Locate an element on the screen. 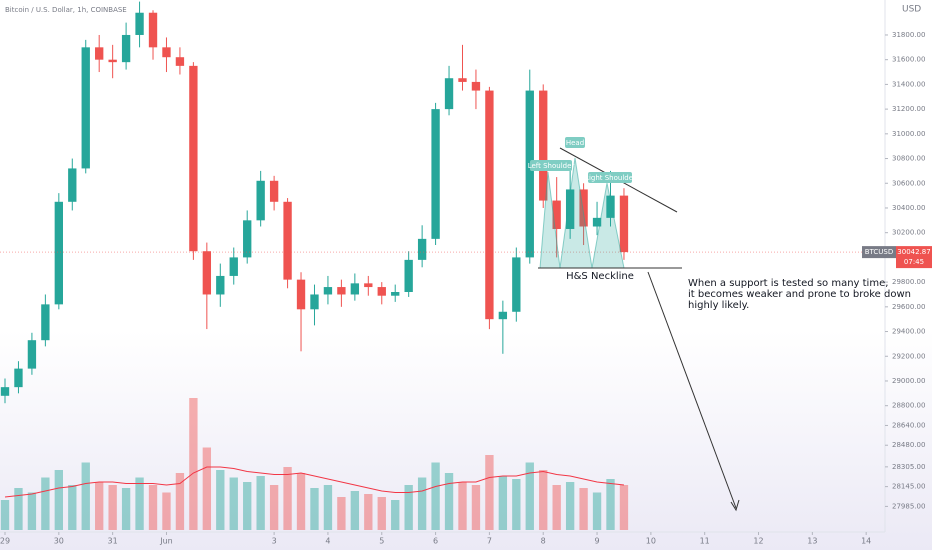 Image resolution: width=932 pixels, height=550 pixels. neckline-label: H&S Neckline is located at coordinates (600, 276).